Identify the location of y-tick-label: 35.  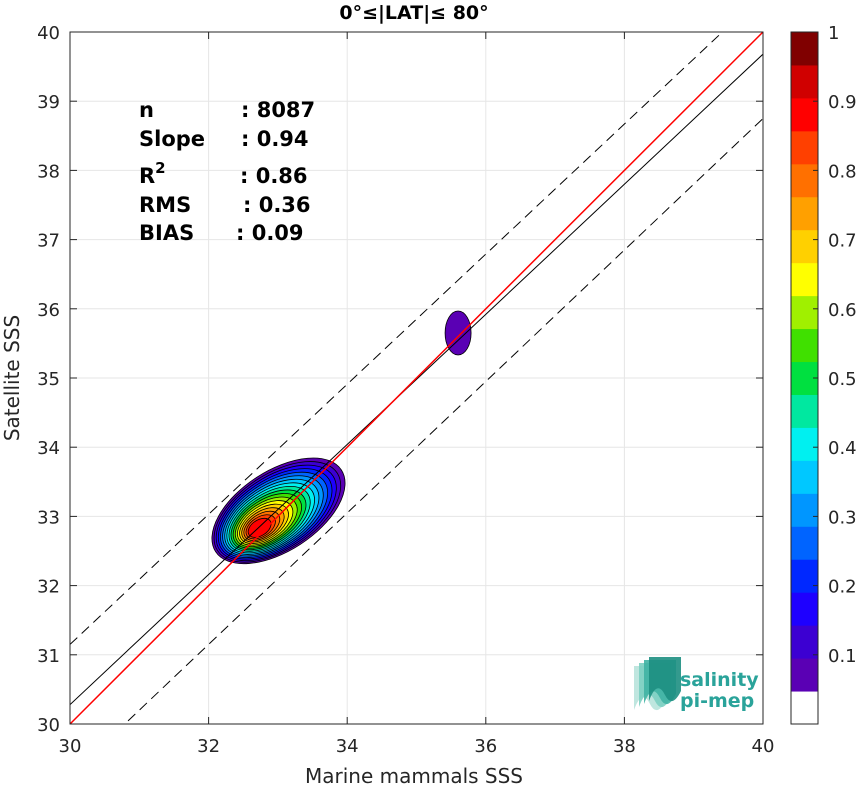
(48, 379).